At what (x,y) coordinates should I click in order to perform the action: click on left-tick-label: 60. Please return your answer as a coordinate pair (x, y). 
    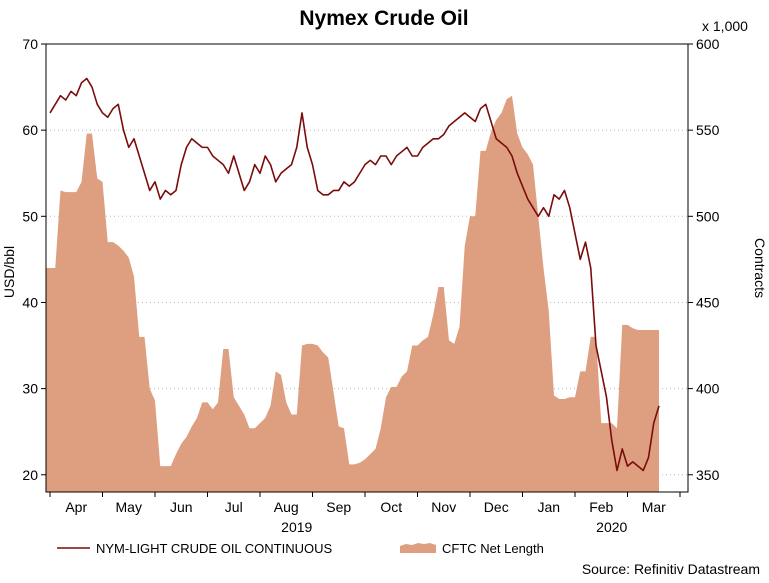
    Looking at the image, I should click on (30, 130).